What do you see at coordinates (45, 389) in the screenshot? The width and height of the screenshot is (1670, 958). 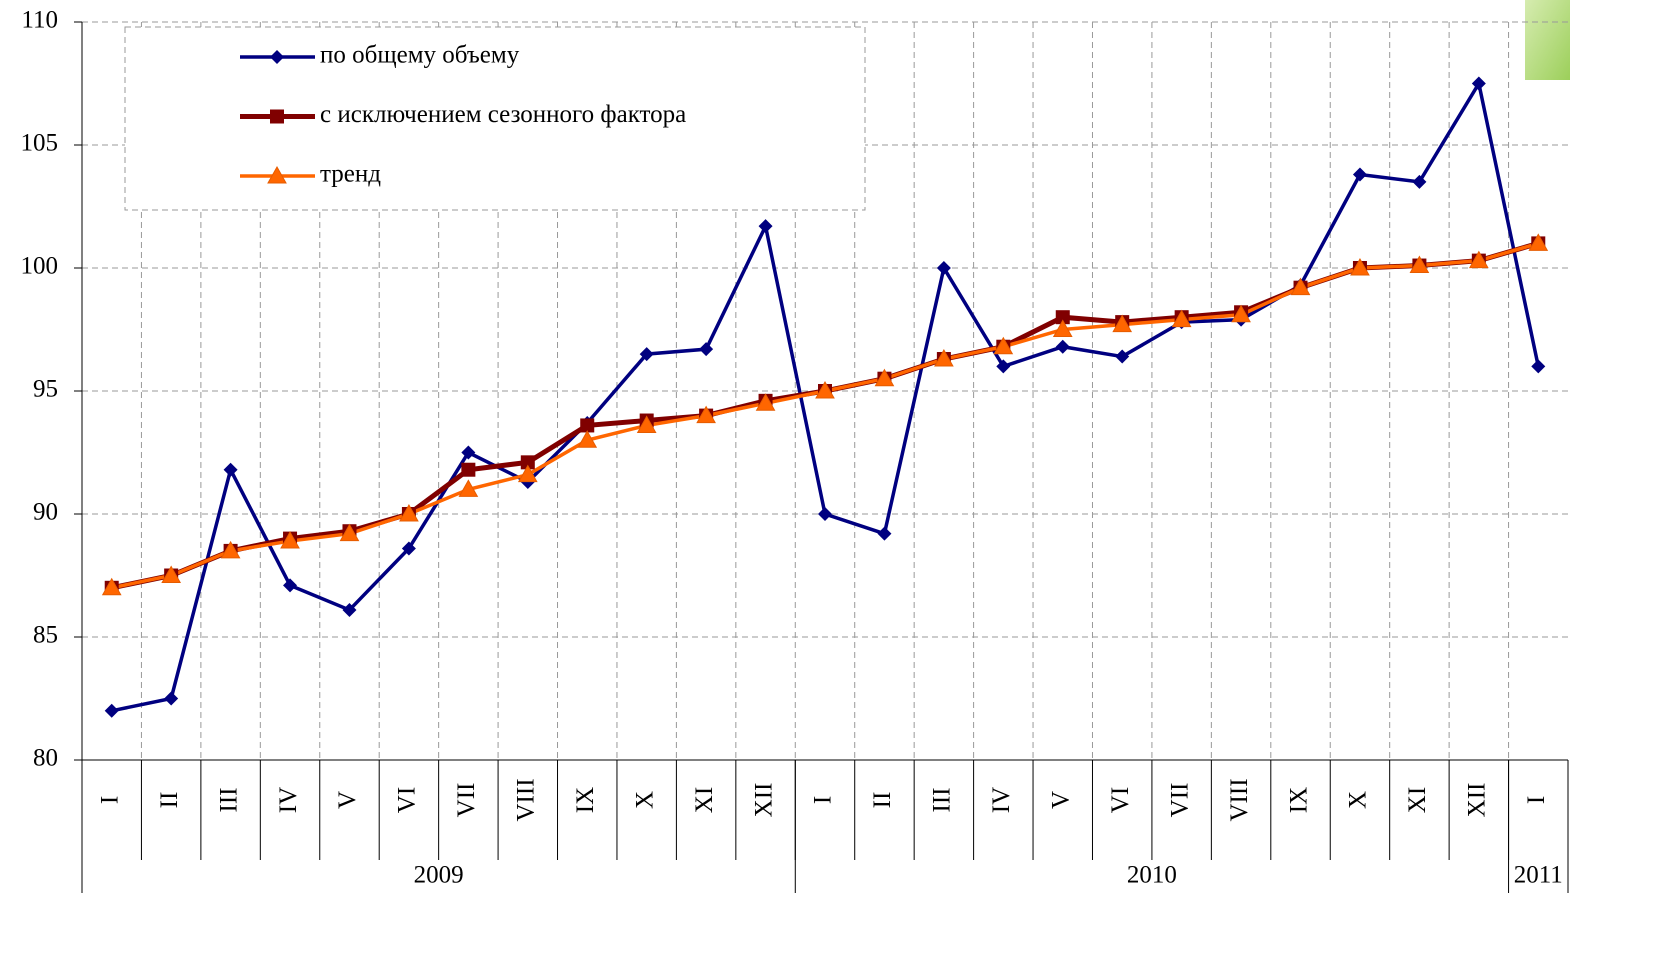 I see `y-tick-label: 95` at bounding box center [45, 389].